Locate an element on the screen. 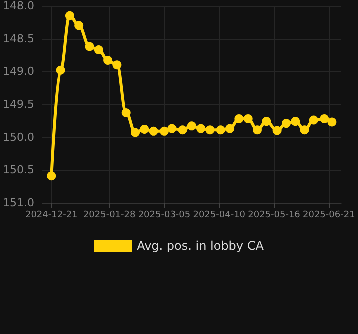 Image resolution: width=358 pixels, height=334 pixels. x-tick-label: 2025-05-16 is located at coordinates (274, 215).